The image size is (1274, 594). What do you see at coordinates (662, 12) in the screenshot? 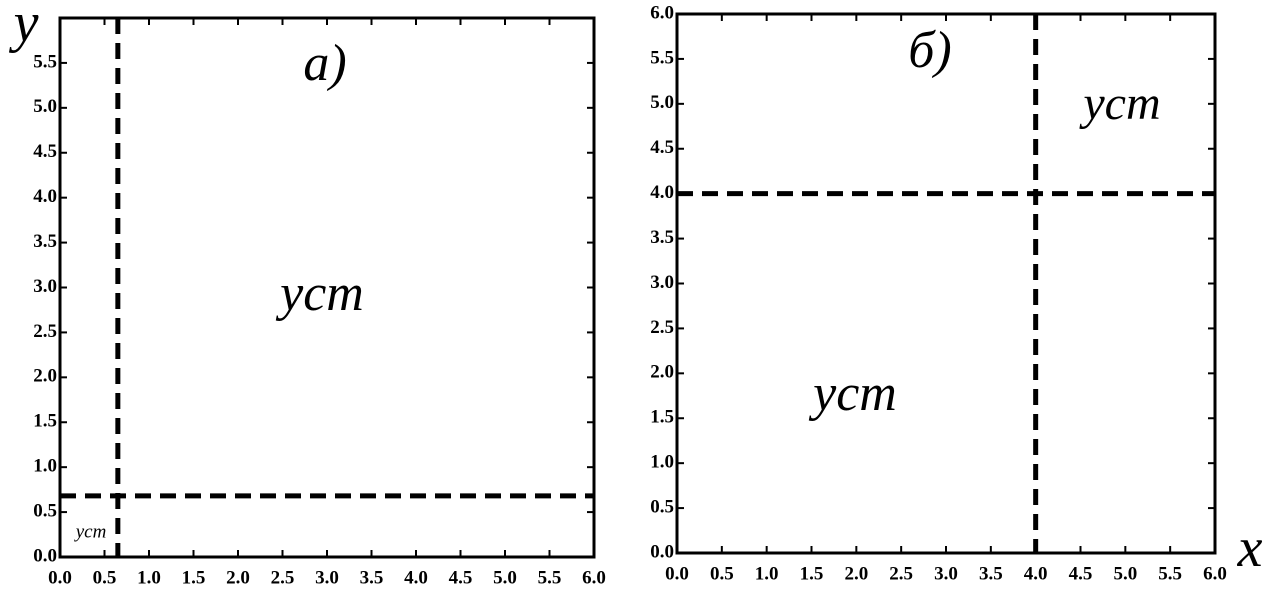
I see `y-tick-label: 6.0` at bounding box center [662, 12].